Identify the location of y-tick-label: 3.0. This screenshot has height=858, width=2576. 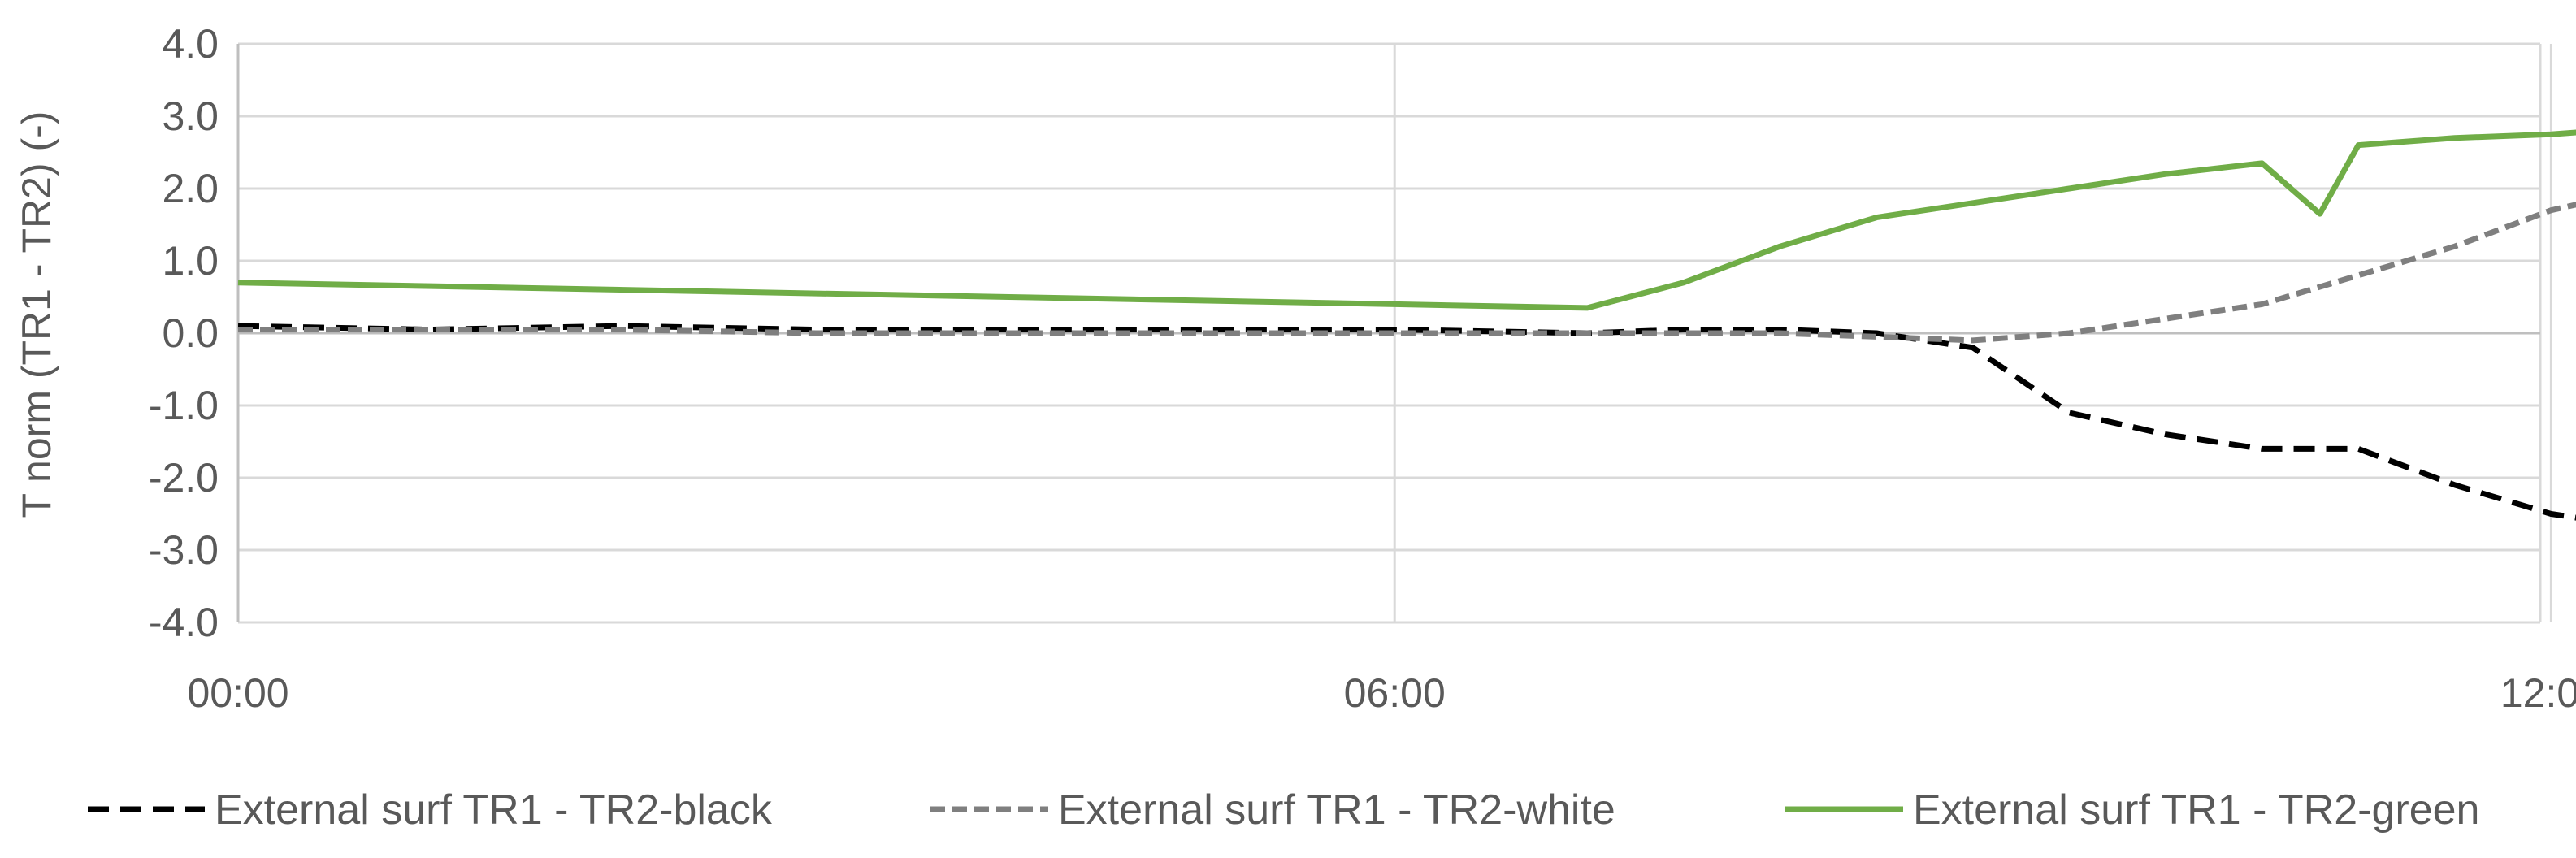
(190, 116).